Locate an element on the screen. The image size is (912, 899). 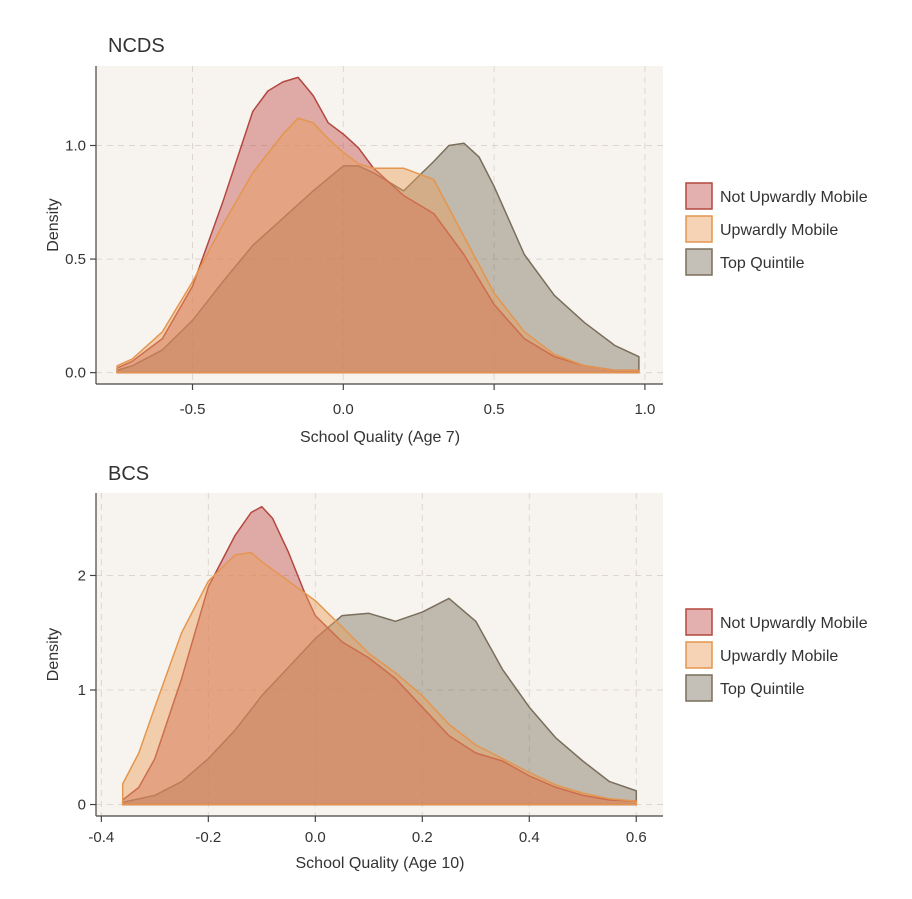
x-tick-label: 1.0 is located at coordinates (644, 409).